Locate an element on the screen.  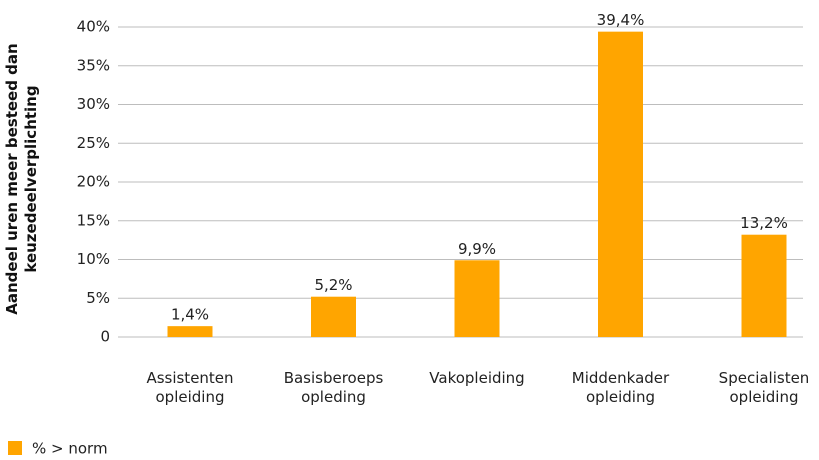
y-tick-label: 10% is located at coordinates (93, 259).